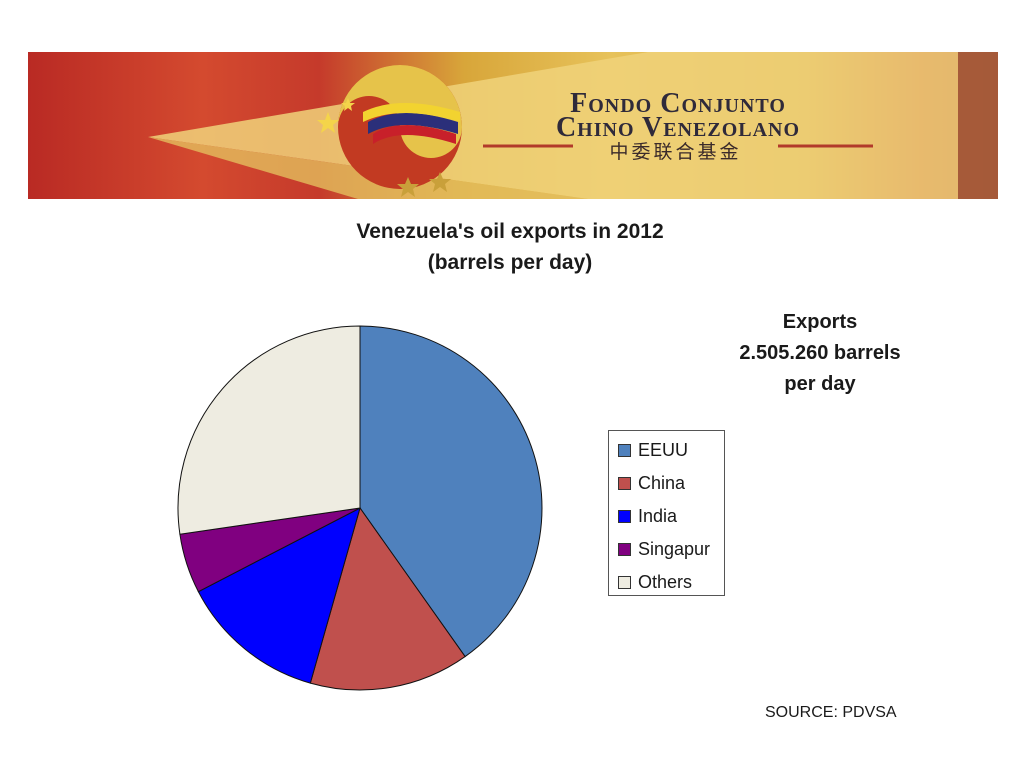  I want to click on legend-swatch-china, so click(624, 483).